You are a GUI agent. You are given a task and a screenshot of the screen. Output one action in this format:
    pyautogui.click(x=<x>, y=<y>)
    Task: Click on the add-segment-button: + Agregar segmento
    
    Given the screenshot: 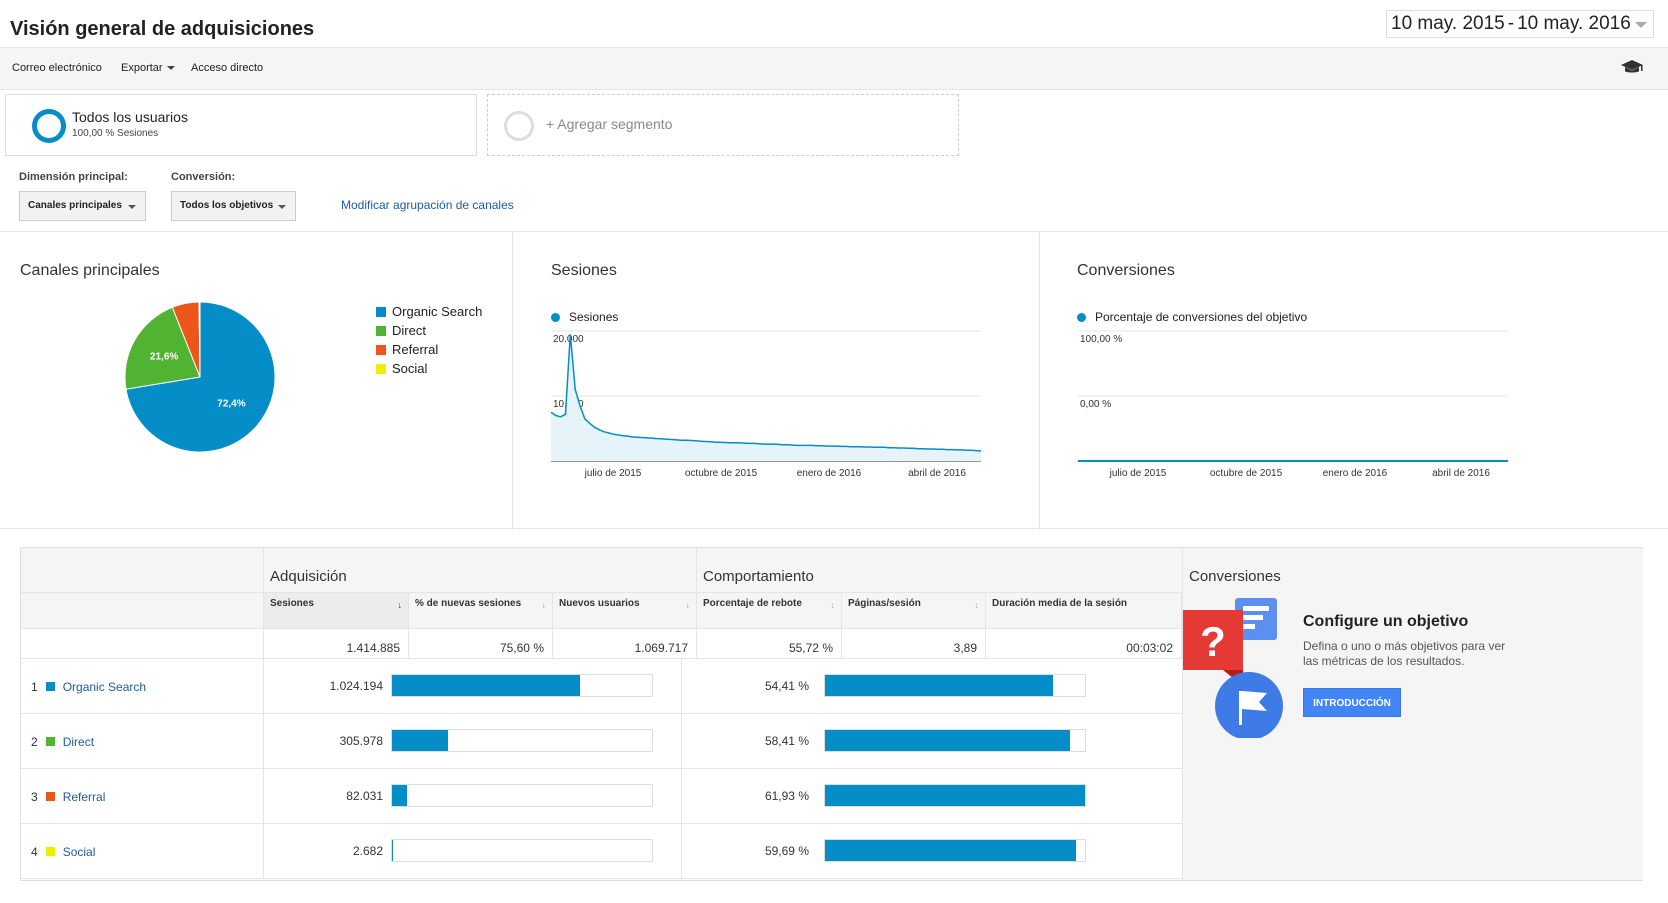 What is the action you would take?
    pyautogui.click(x=723, y=125)
    